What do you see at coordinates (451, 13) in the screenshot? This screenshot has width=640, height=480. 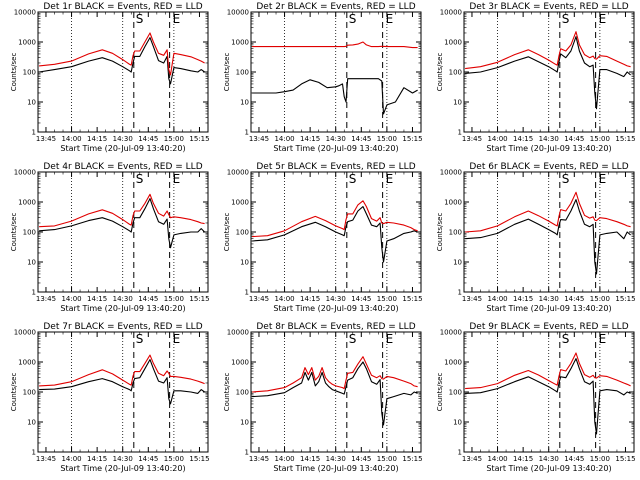 I see `y-tick-label: 10000` at bounding box center [451, 13].